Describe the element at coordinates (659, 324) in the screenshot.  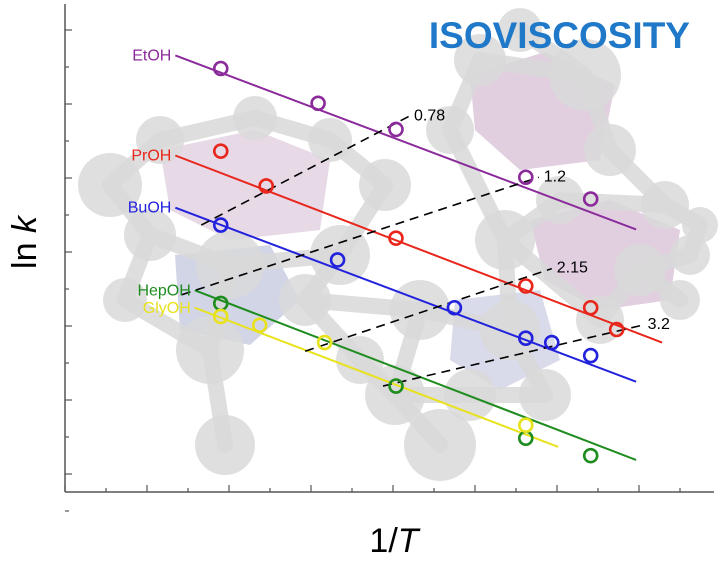
I see `isoviscosity-label: 3.2` at that location.